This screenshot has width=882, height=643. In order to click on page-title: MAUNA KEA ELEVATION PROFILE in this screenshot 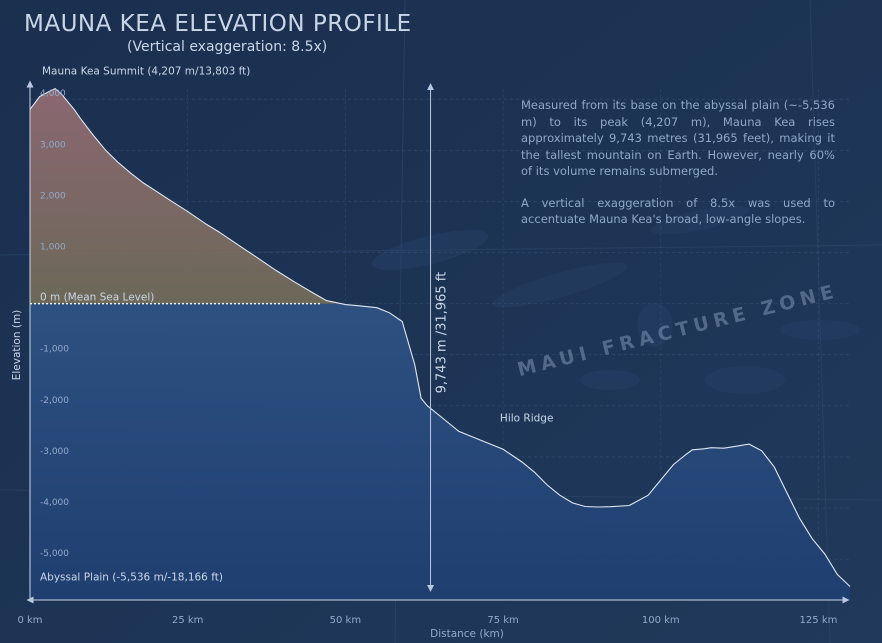, I will do `click(218, 24)`.